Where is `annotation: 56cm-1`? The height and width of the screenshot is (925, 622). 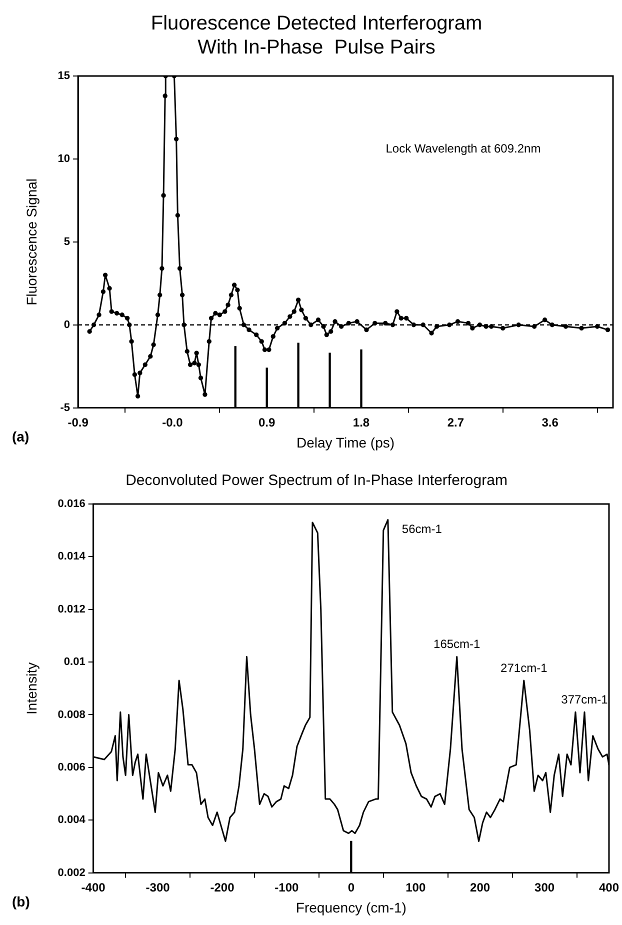 annotation: 56cm-1 is located at coordinates (422, 529).